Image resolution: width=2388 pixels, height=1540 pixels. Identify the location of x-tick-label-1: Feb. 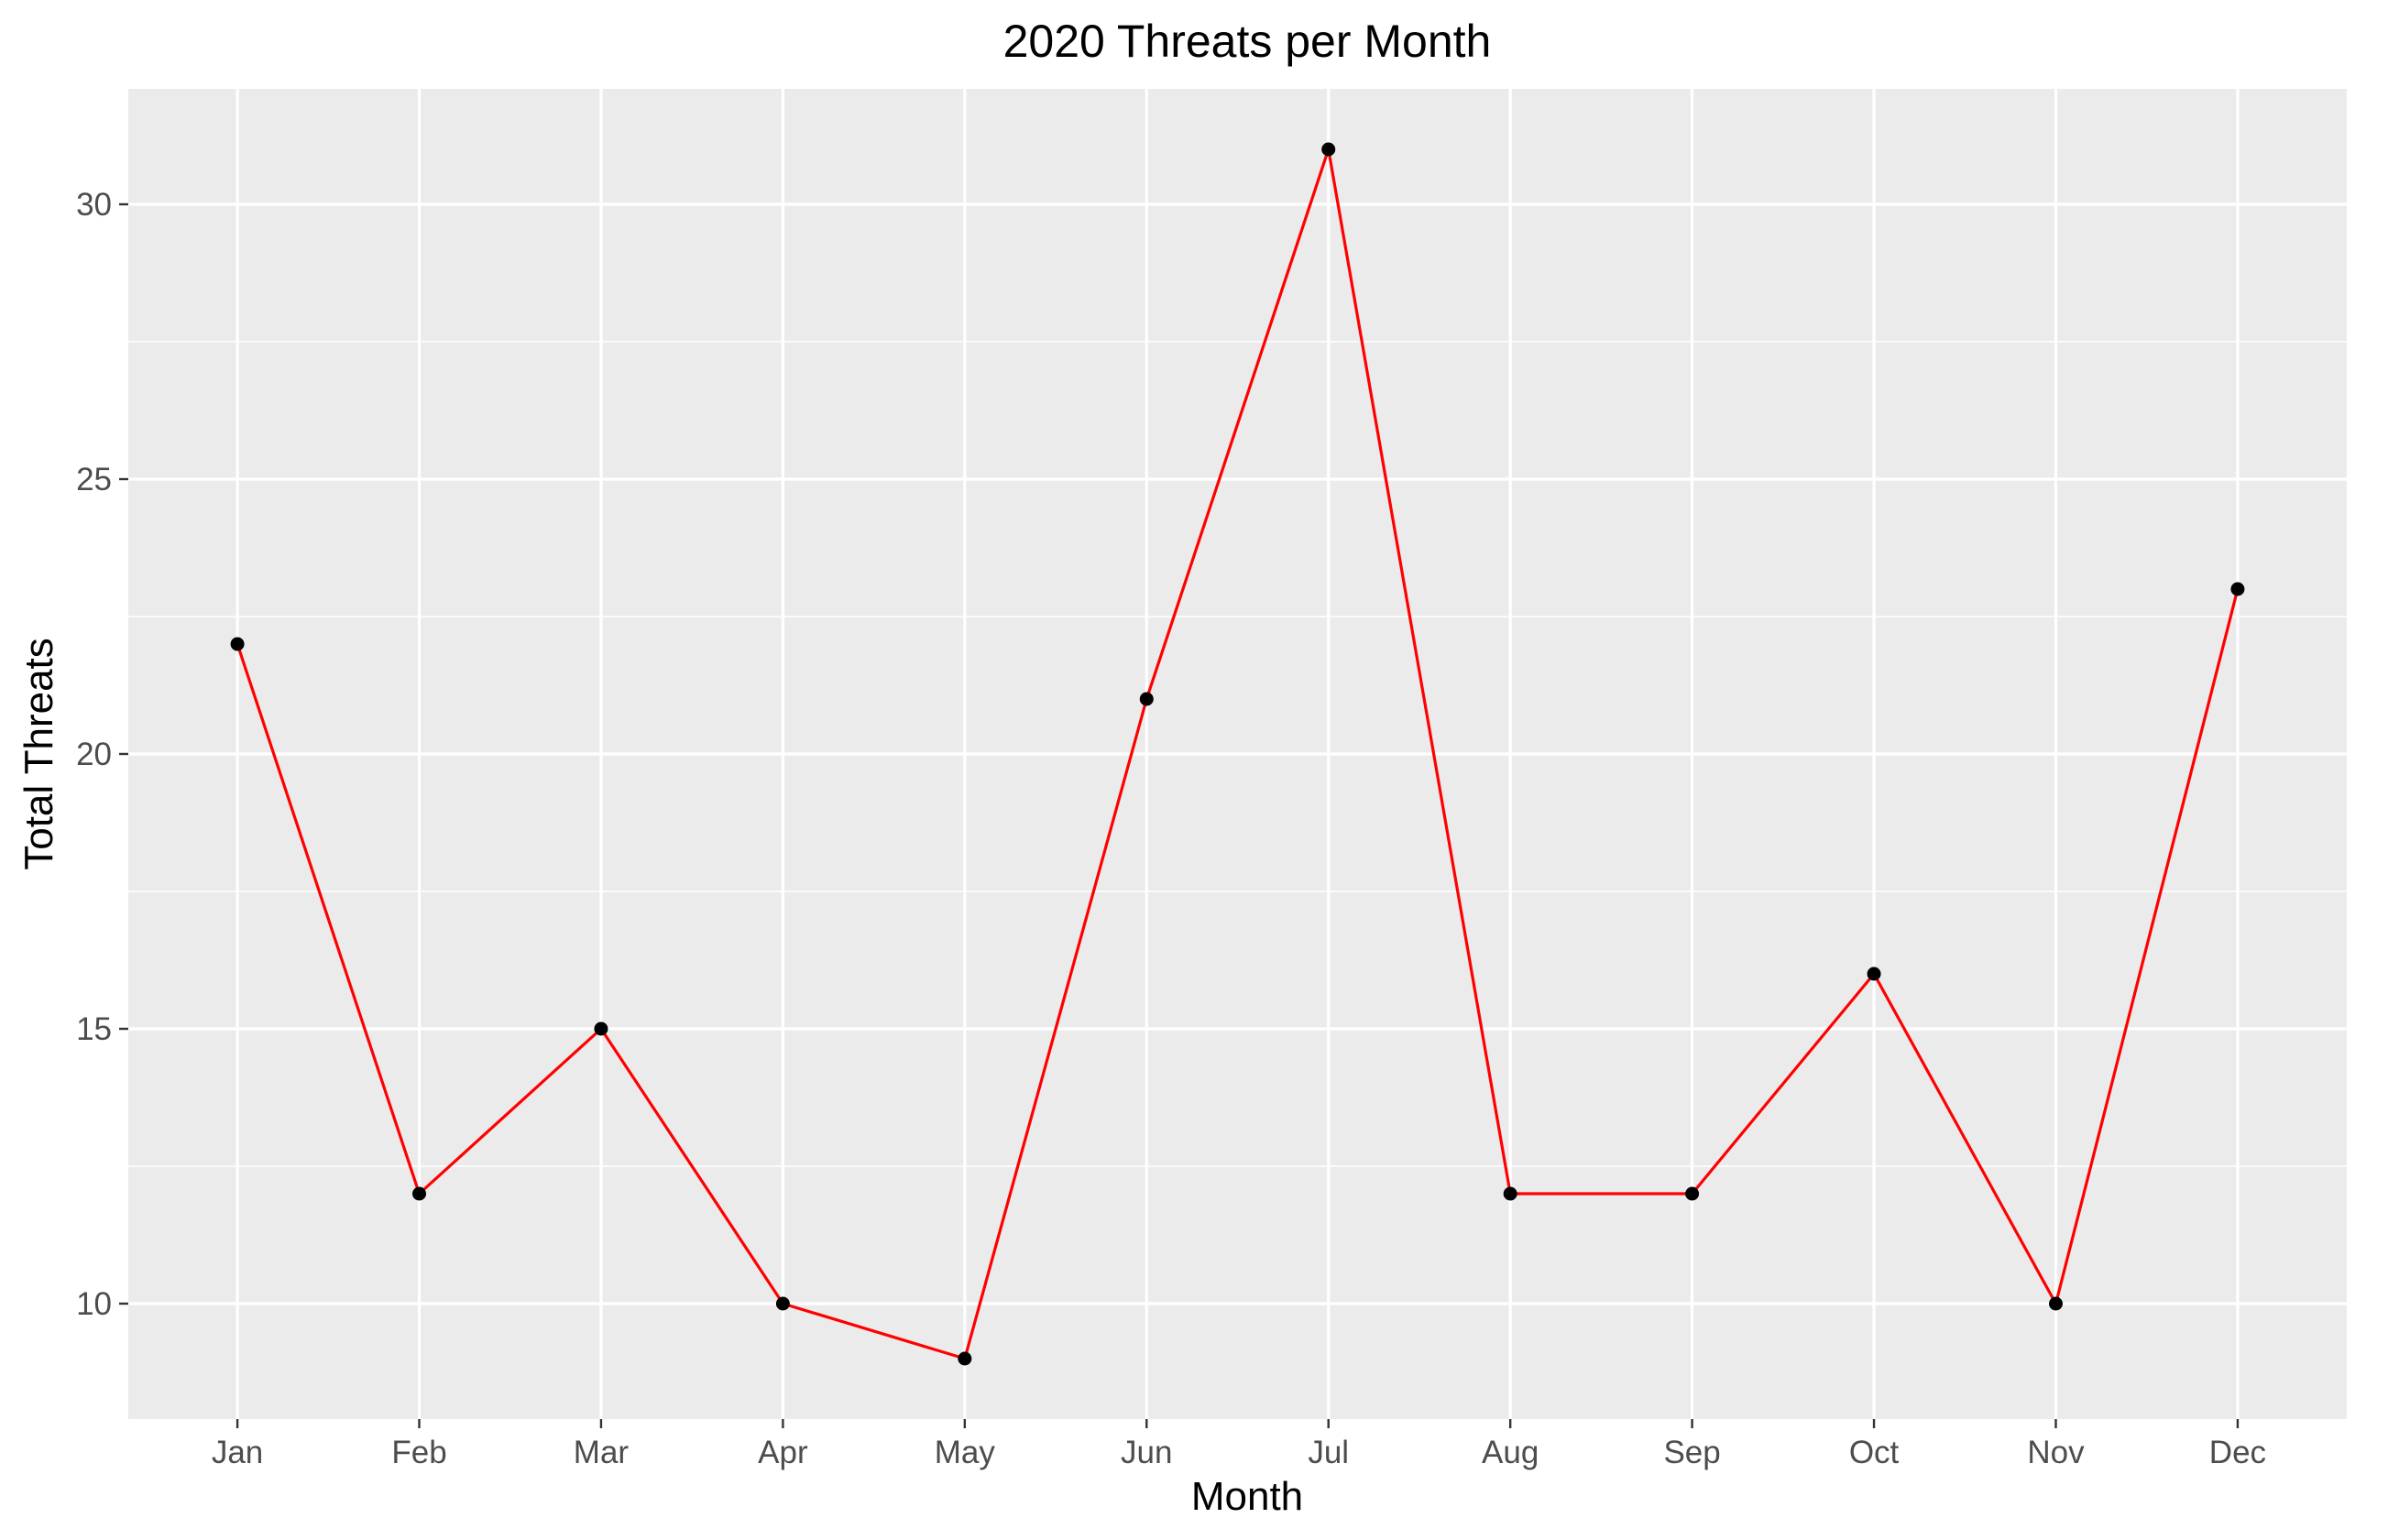
(418, 1453).